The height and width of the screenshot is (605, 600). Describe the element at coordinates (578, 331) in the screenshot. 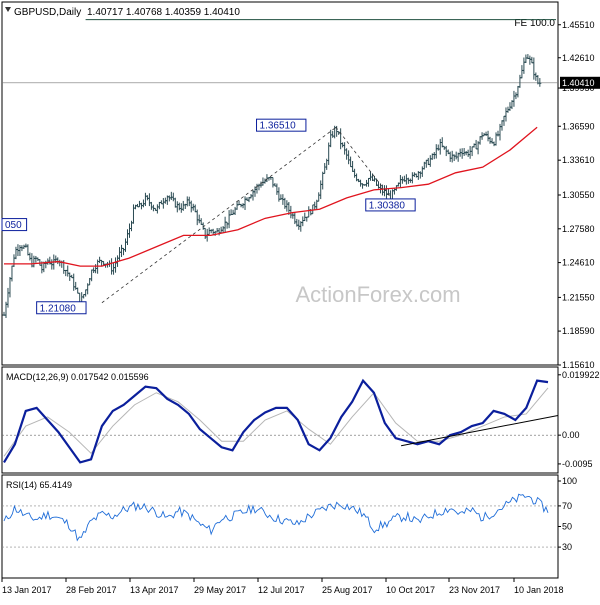

I see `price-y-tick-label: 1.18590` at that location.